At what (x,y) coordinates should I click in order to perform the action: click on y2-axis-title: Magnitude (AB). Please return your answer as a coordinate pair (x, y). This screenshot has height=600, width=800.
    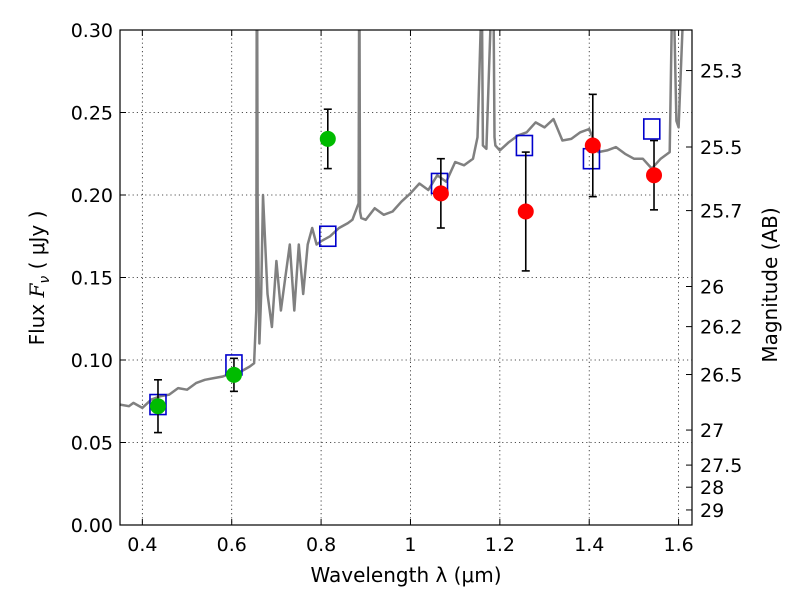
    Looking at the image, I should click on (770, 284).